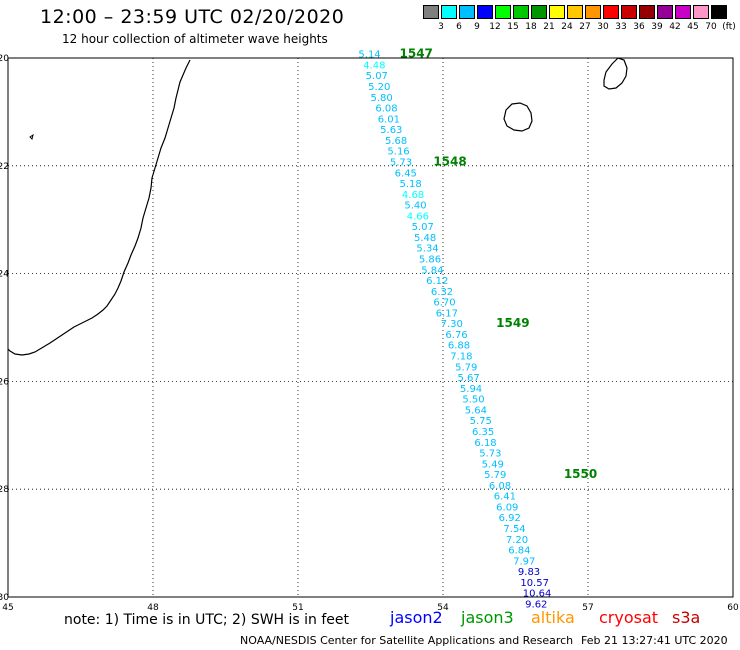 The height and width of the screenshot is (650, 740). I want to click on scale-label: 27, so click(585, 27).